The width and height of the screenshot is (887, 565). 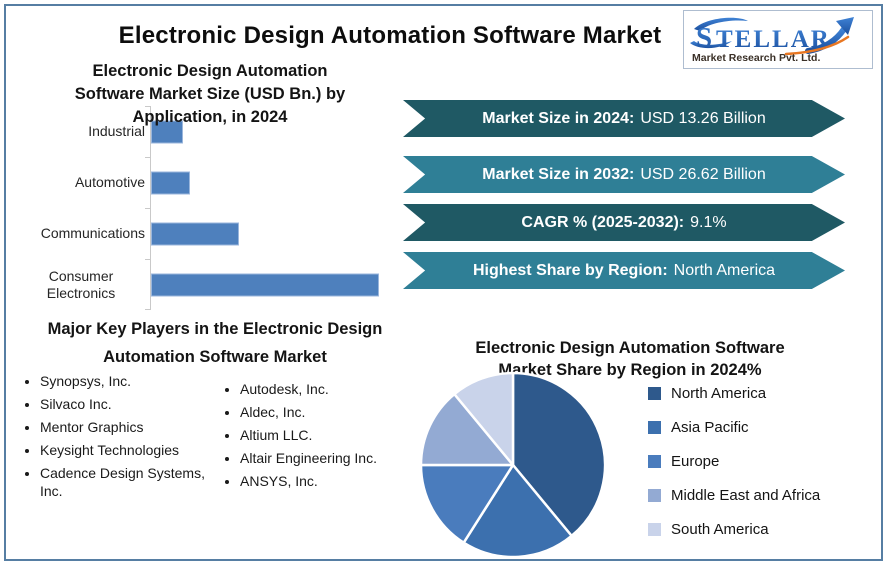 What do you see at coordinates (570, 270) in the screenshot?
I see `stat-label: Highest Share by Region:` at bounding box center [570, 270].